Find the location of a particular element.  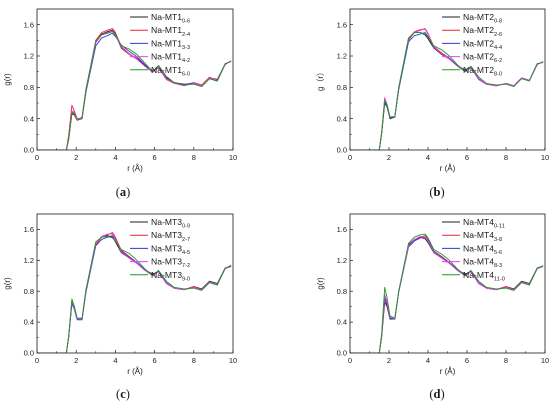

legend-entry: Na-MT30-9 is located at coordinates (170, 223).